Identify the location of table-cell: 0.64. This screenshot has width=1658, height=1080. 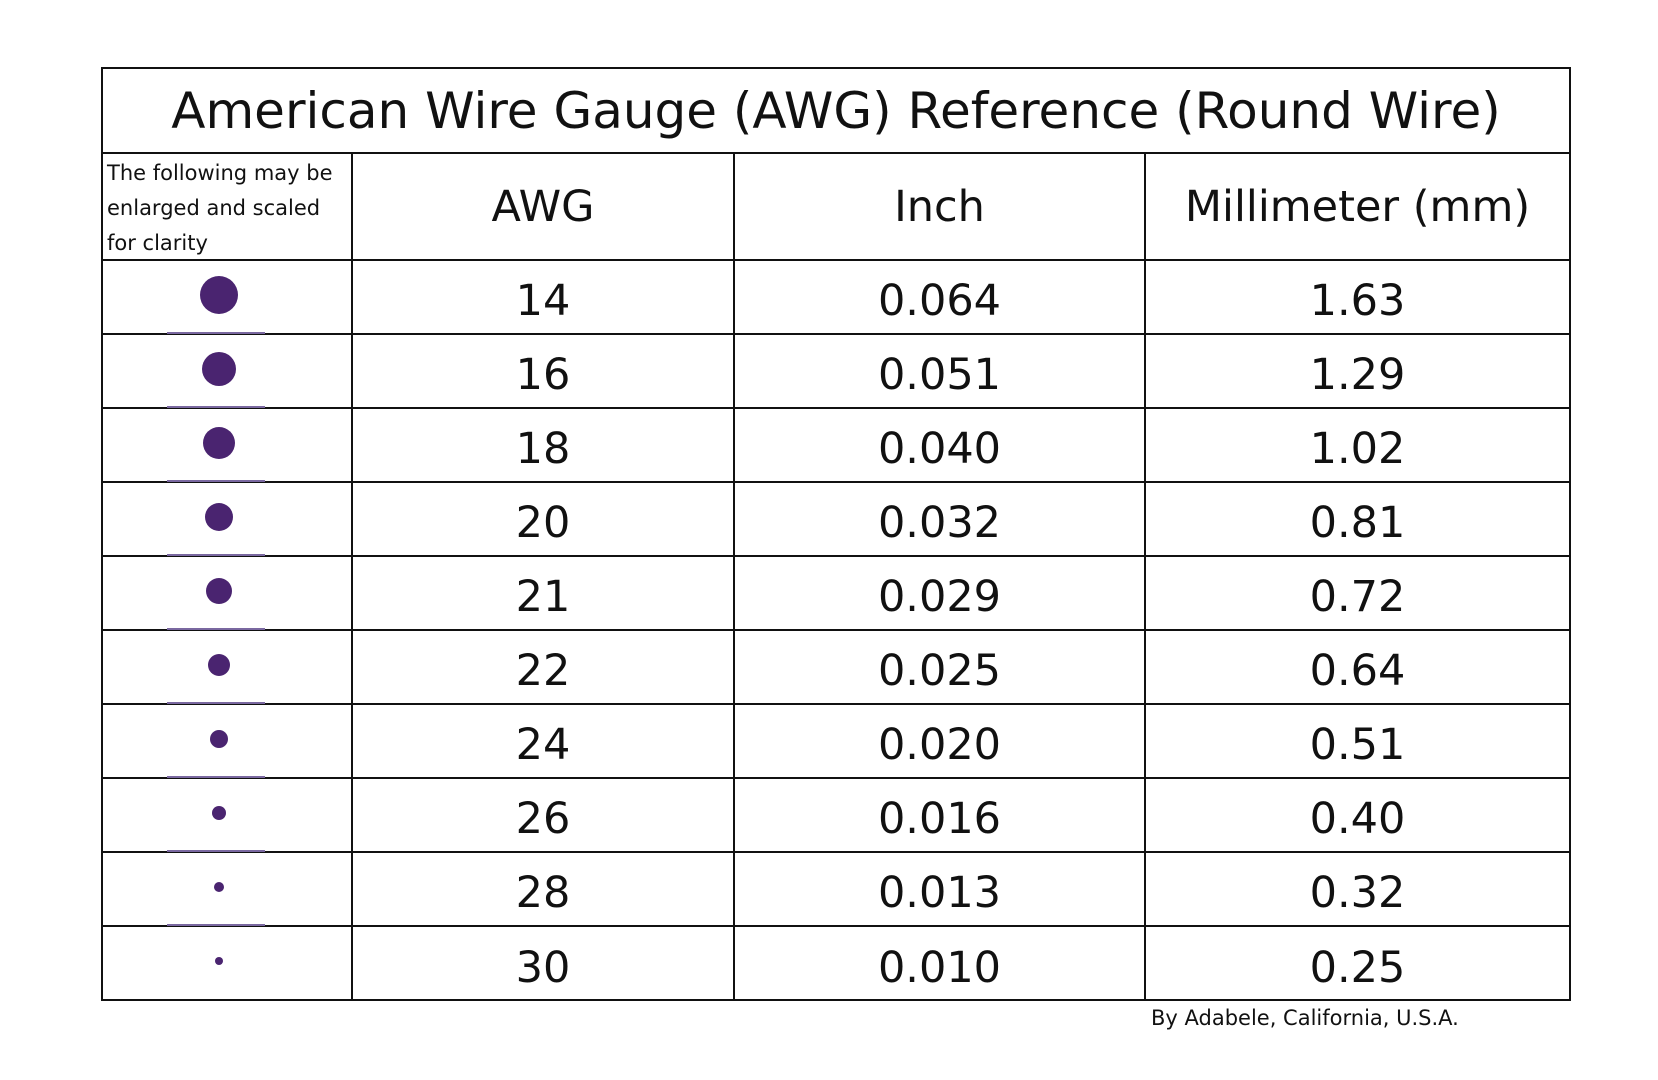
(1357, 668).